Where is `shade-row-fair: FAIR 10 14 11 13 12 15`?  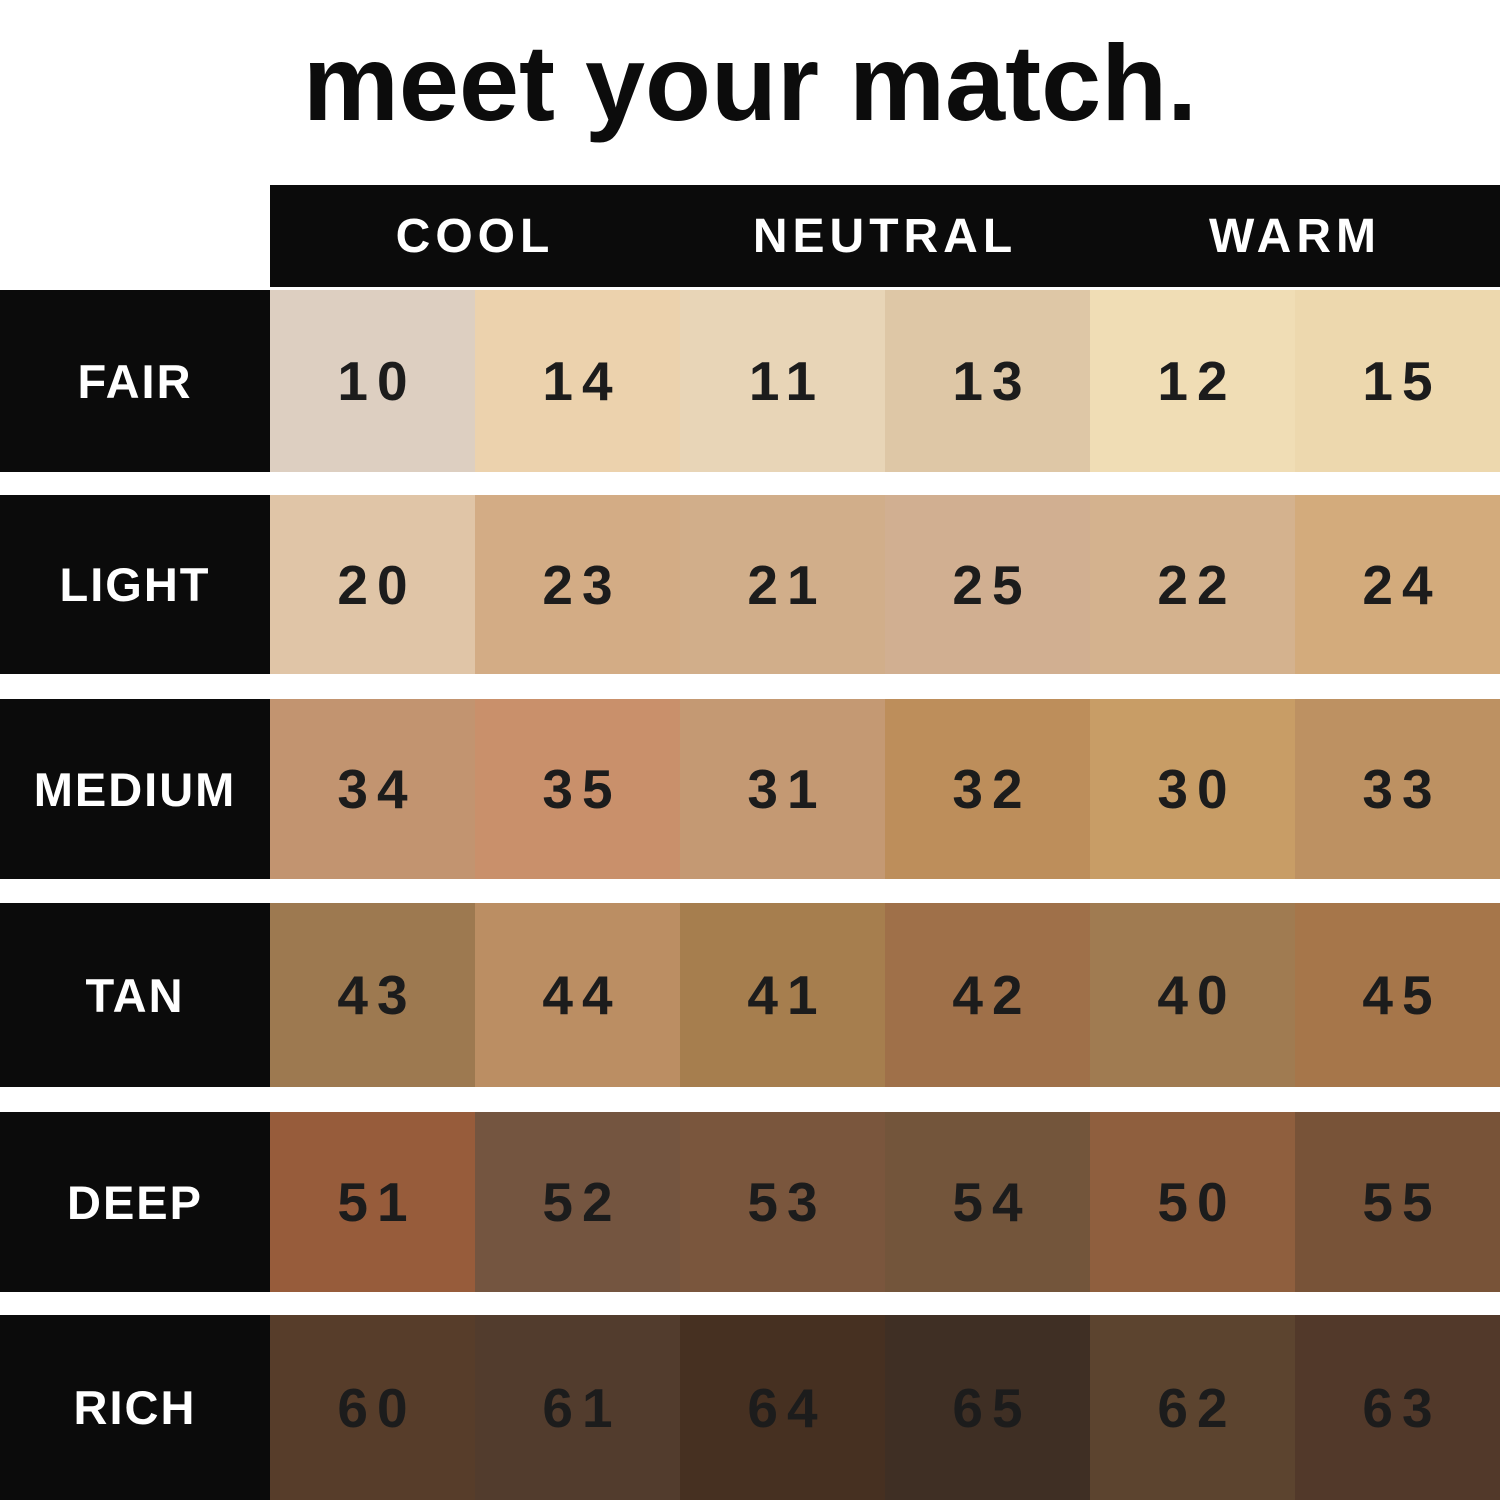
shade-row-fair: FAIR 10 14 11 13 12 15 is located at coordinates (750, 381).